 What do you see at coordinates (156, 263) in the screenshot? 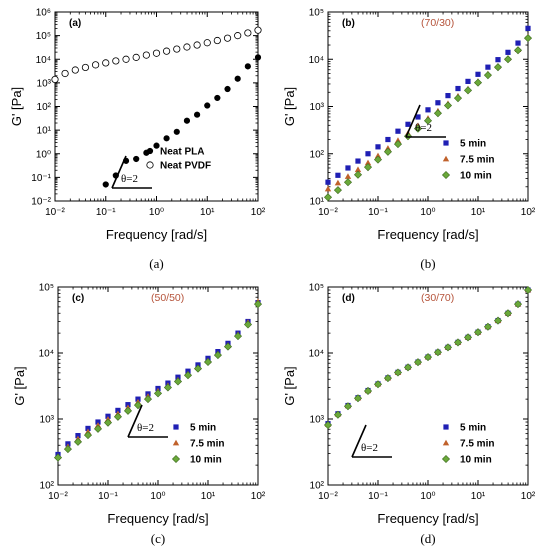
I see `panel-caption: (a)` at bounding box center [156, 263].